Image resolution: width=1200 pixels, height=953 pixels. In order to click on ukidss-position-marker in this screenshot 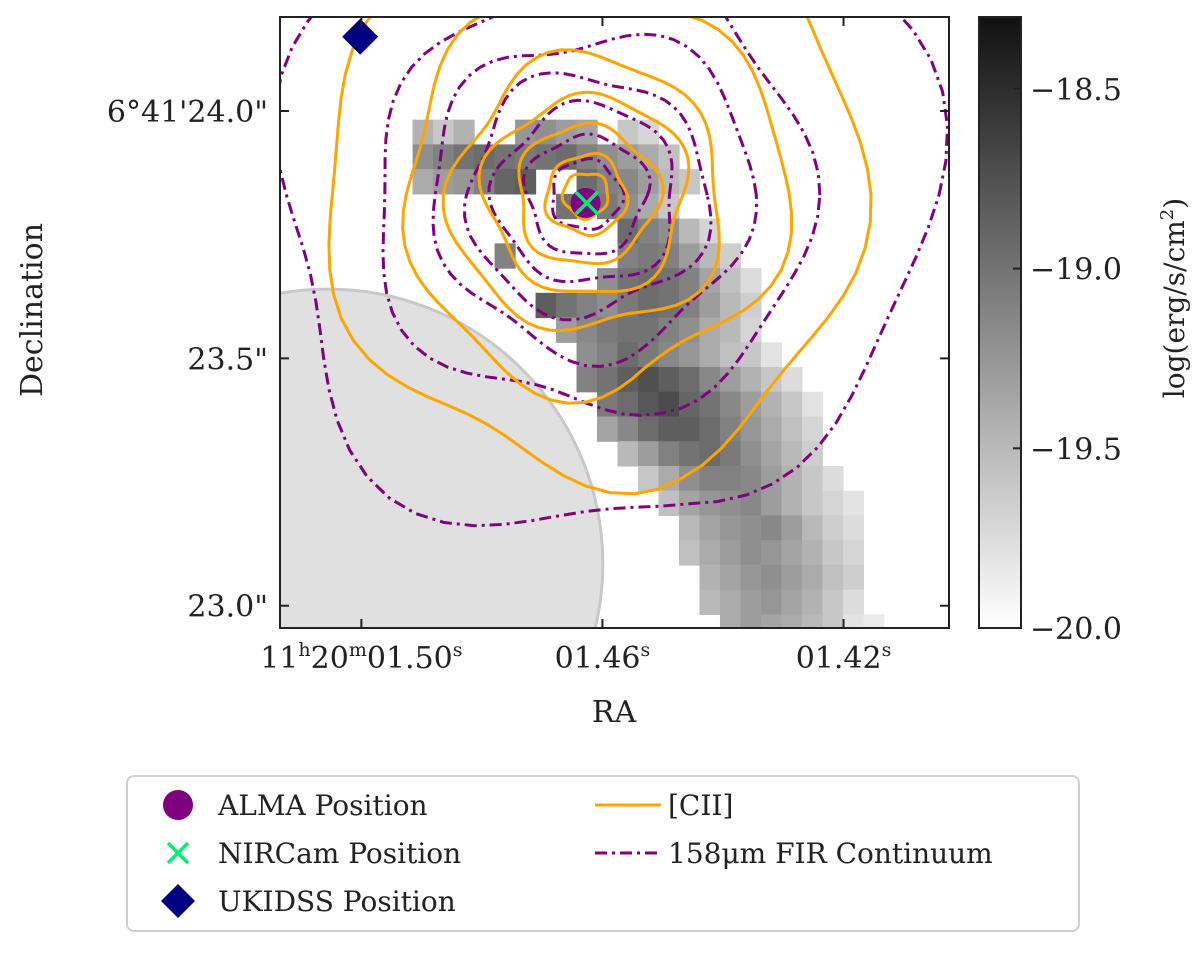, I will do `click(360, 36)`.